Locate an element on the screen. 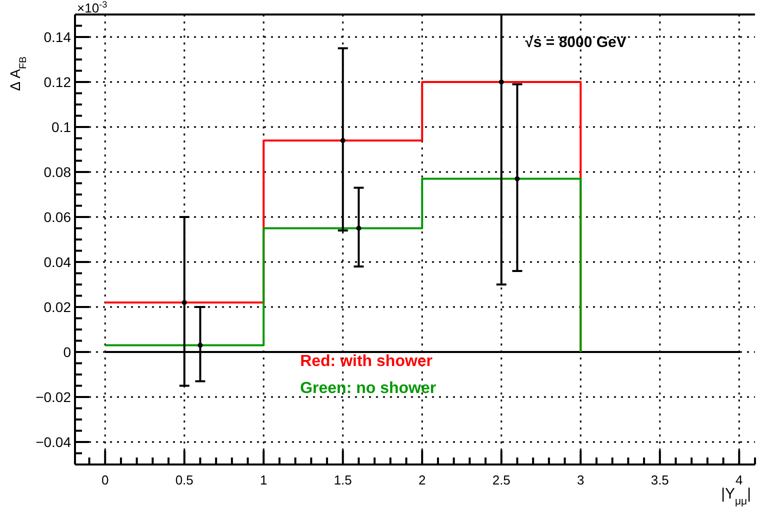 The height and width of the screenshot is (509, 761). x-tick-label: 0.5 is located at coordinates (184, 480).